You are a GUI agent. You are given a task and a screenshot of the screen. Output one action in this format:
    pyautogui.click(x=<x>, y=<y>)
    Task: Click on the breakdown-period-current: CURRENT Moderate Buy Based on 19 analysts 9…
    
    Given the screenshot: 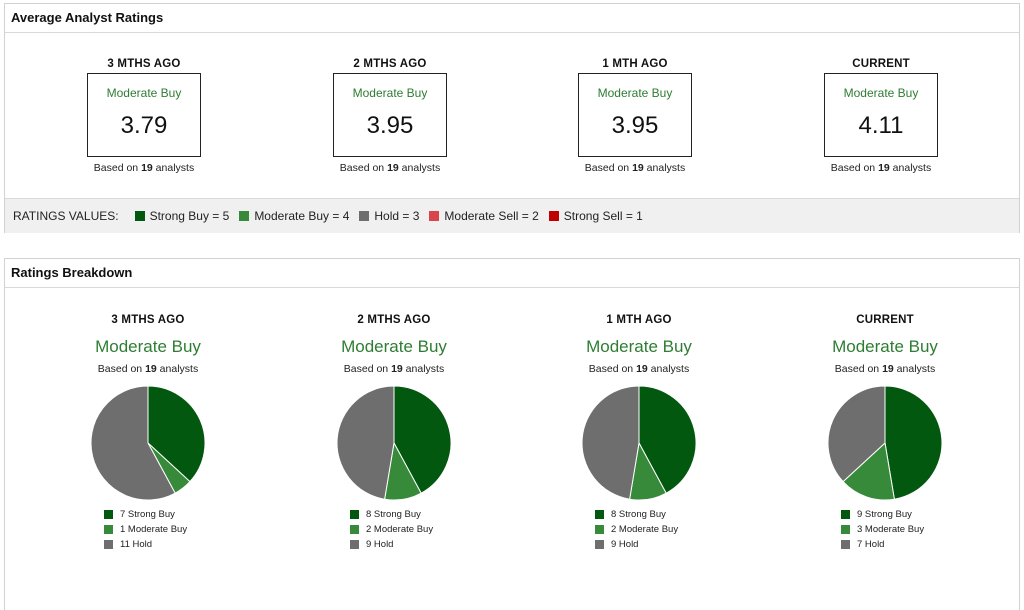 What is the action you would take?
    pyautogui.click(x=885, y=433)
    